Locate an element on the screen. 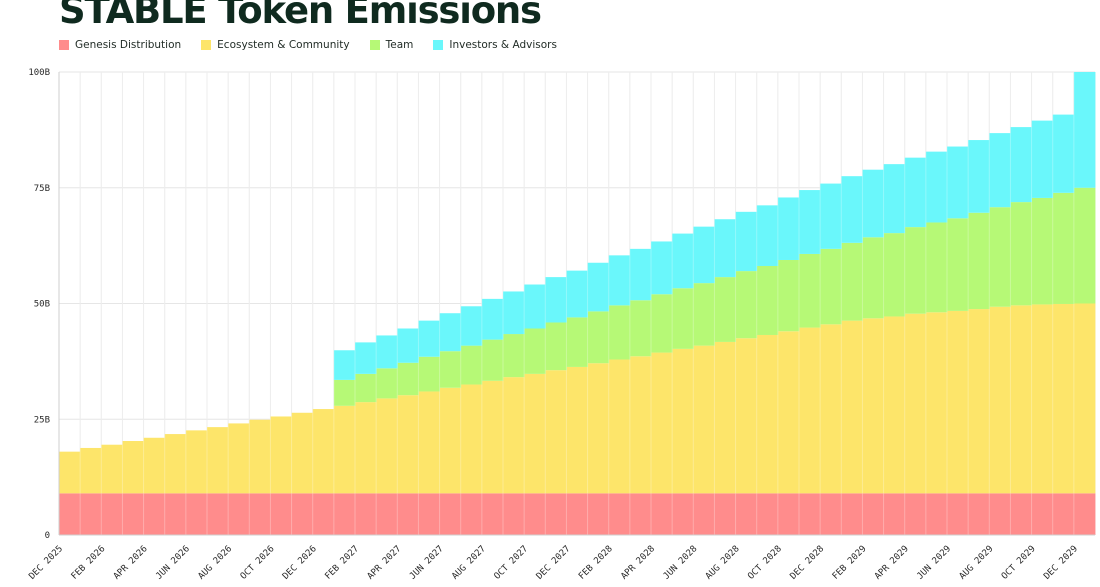  x-tick-label: APR 2028 is located at coordinates (638, 563).